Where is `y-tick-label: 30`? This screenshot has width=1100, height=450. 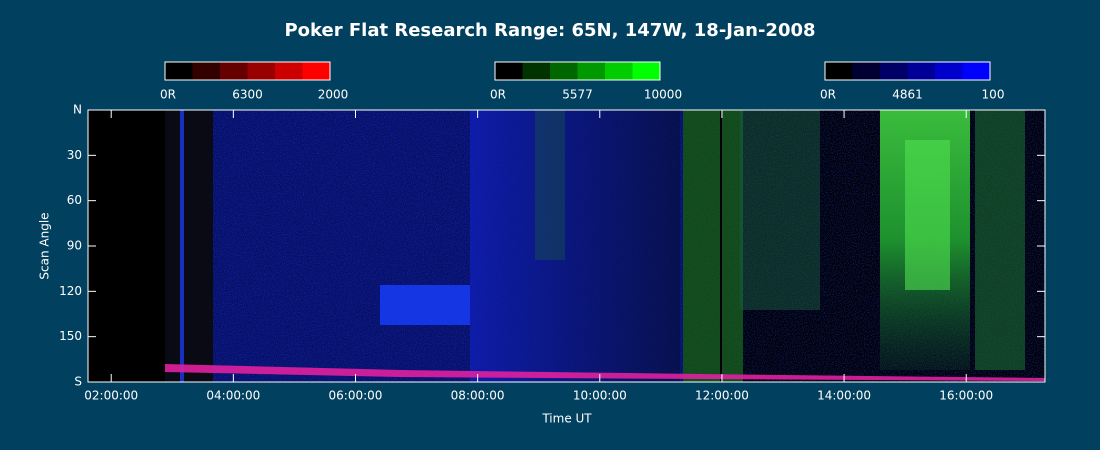 y-tick-label: 30 is located at coordinates (74, 155).